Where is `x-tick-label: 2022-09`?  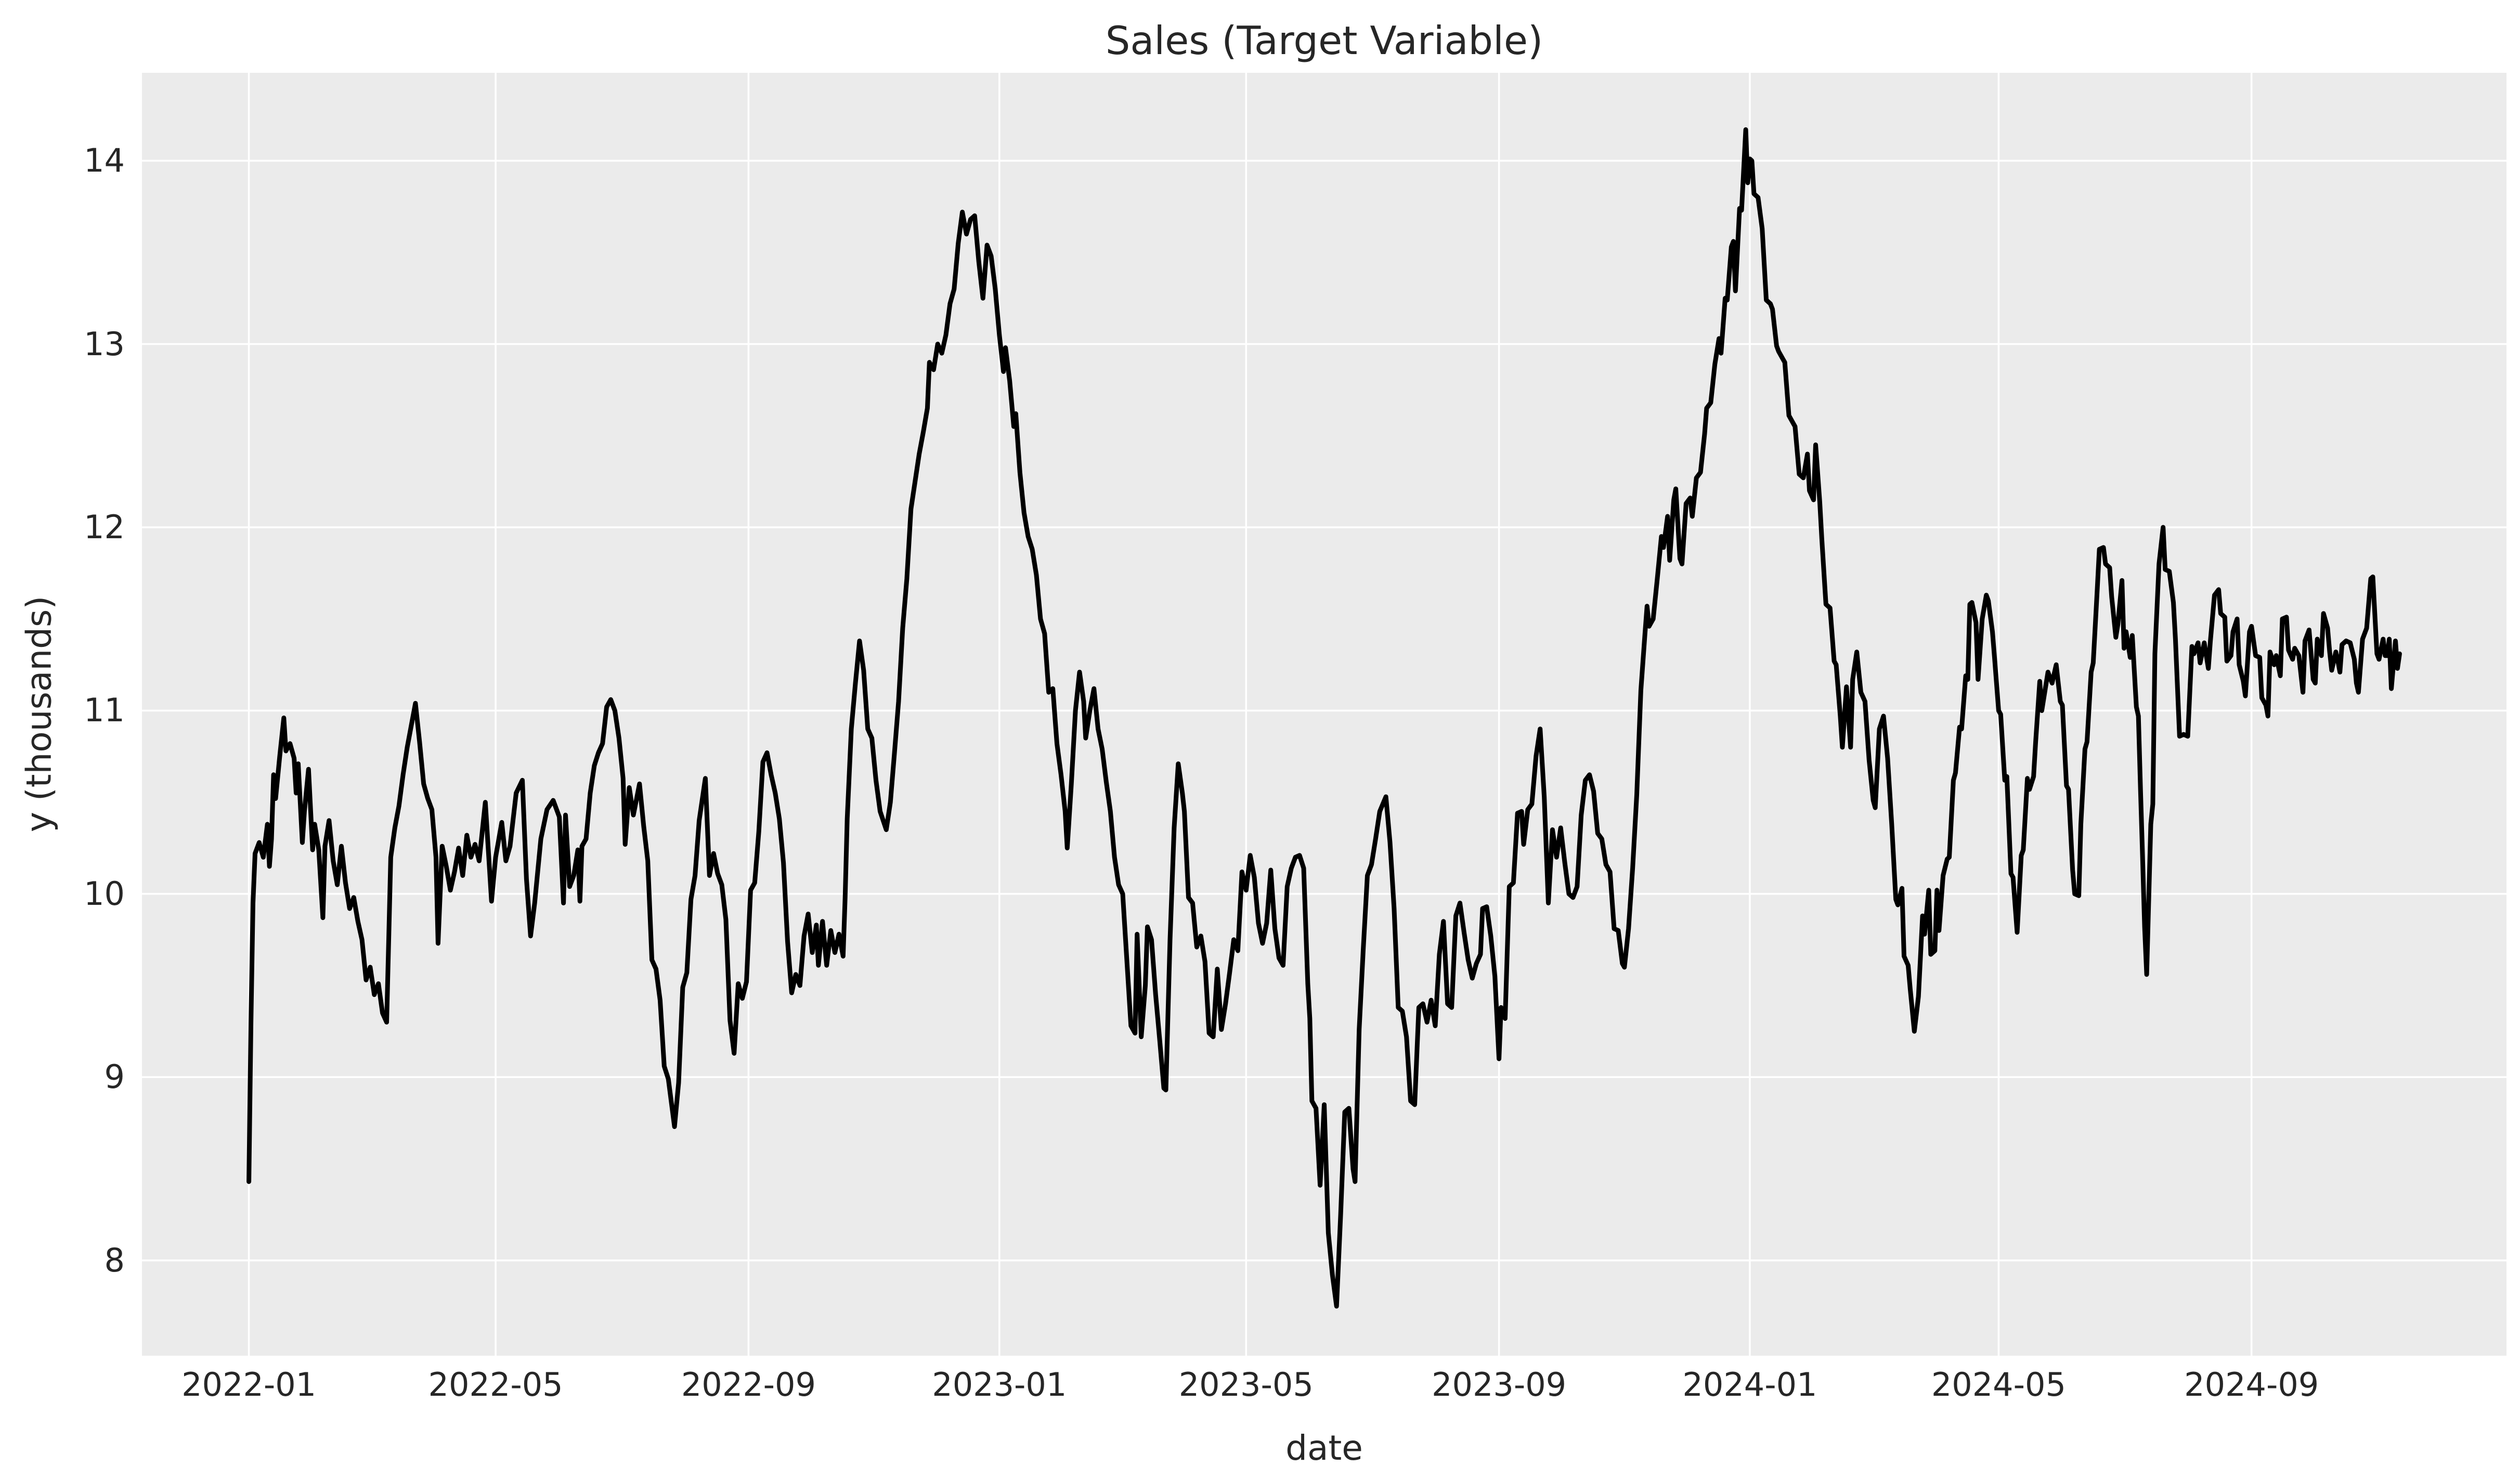 x-tick-label: 2022-09 is located at coordinates (748, 1385).